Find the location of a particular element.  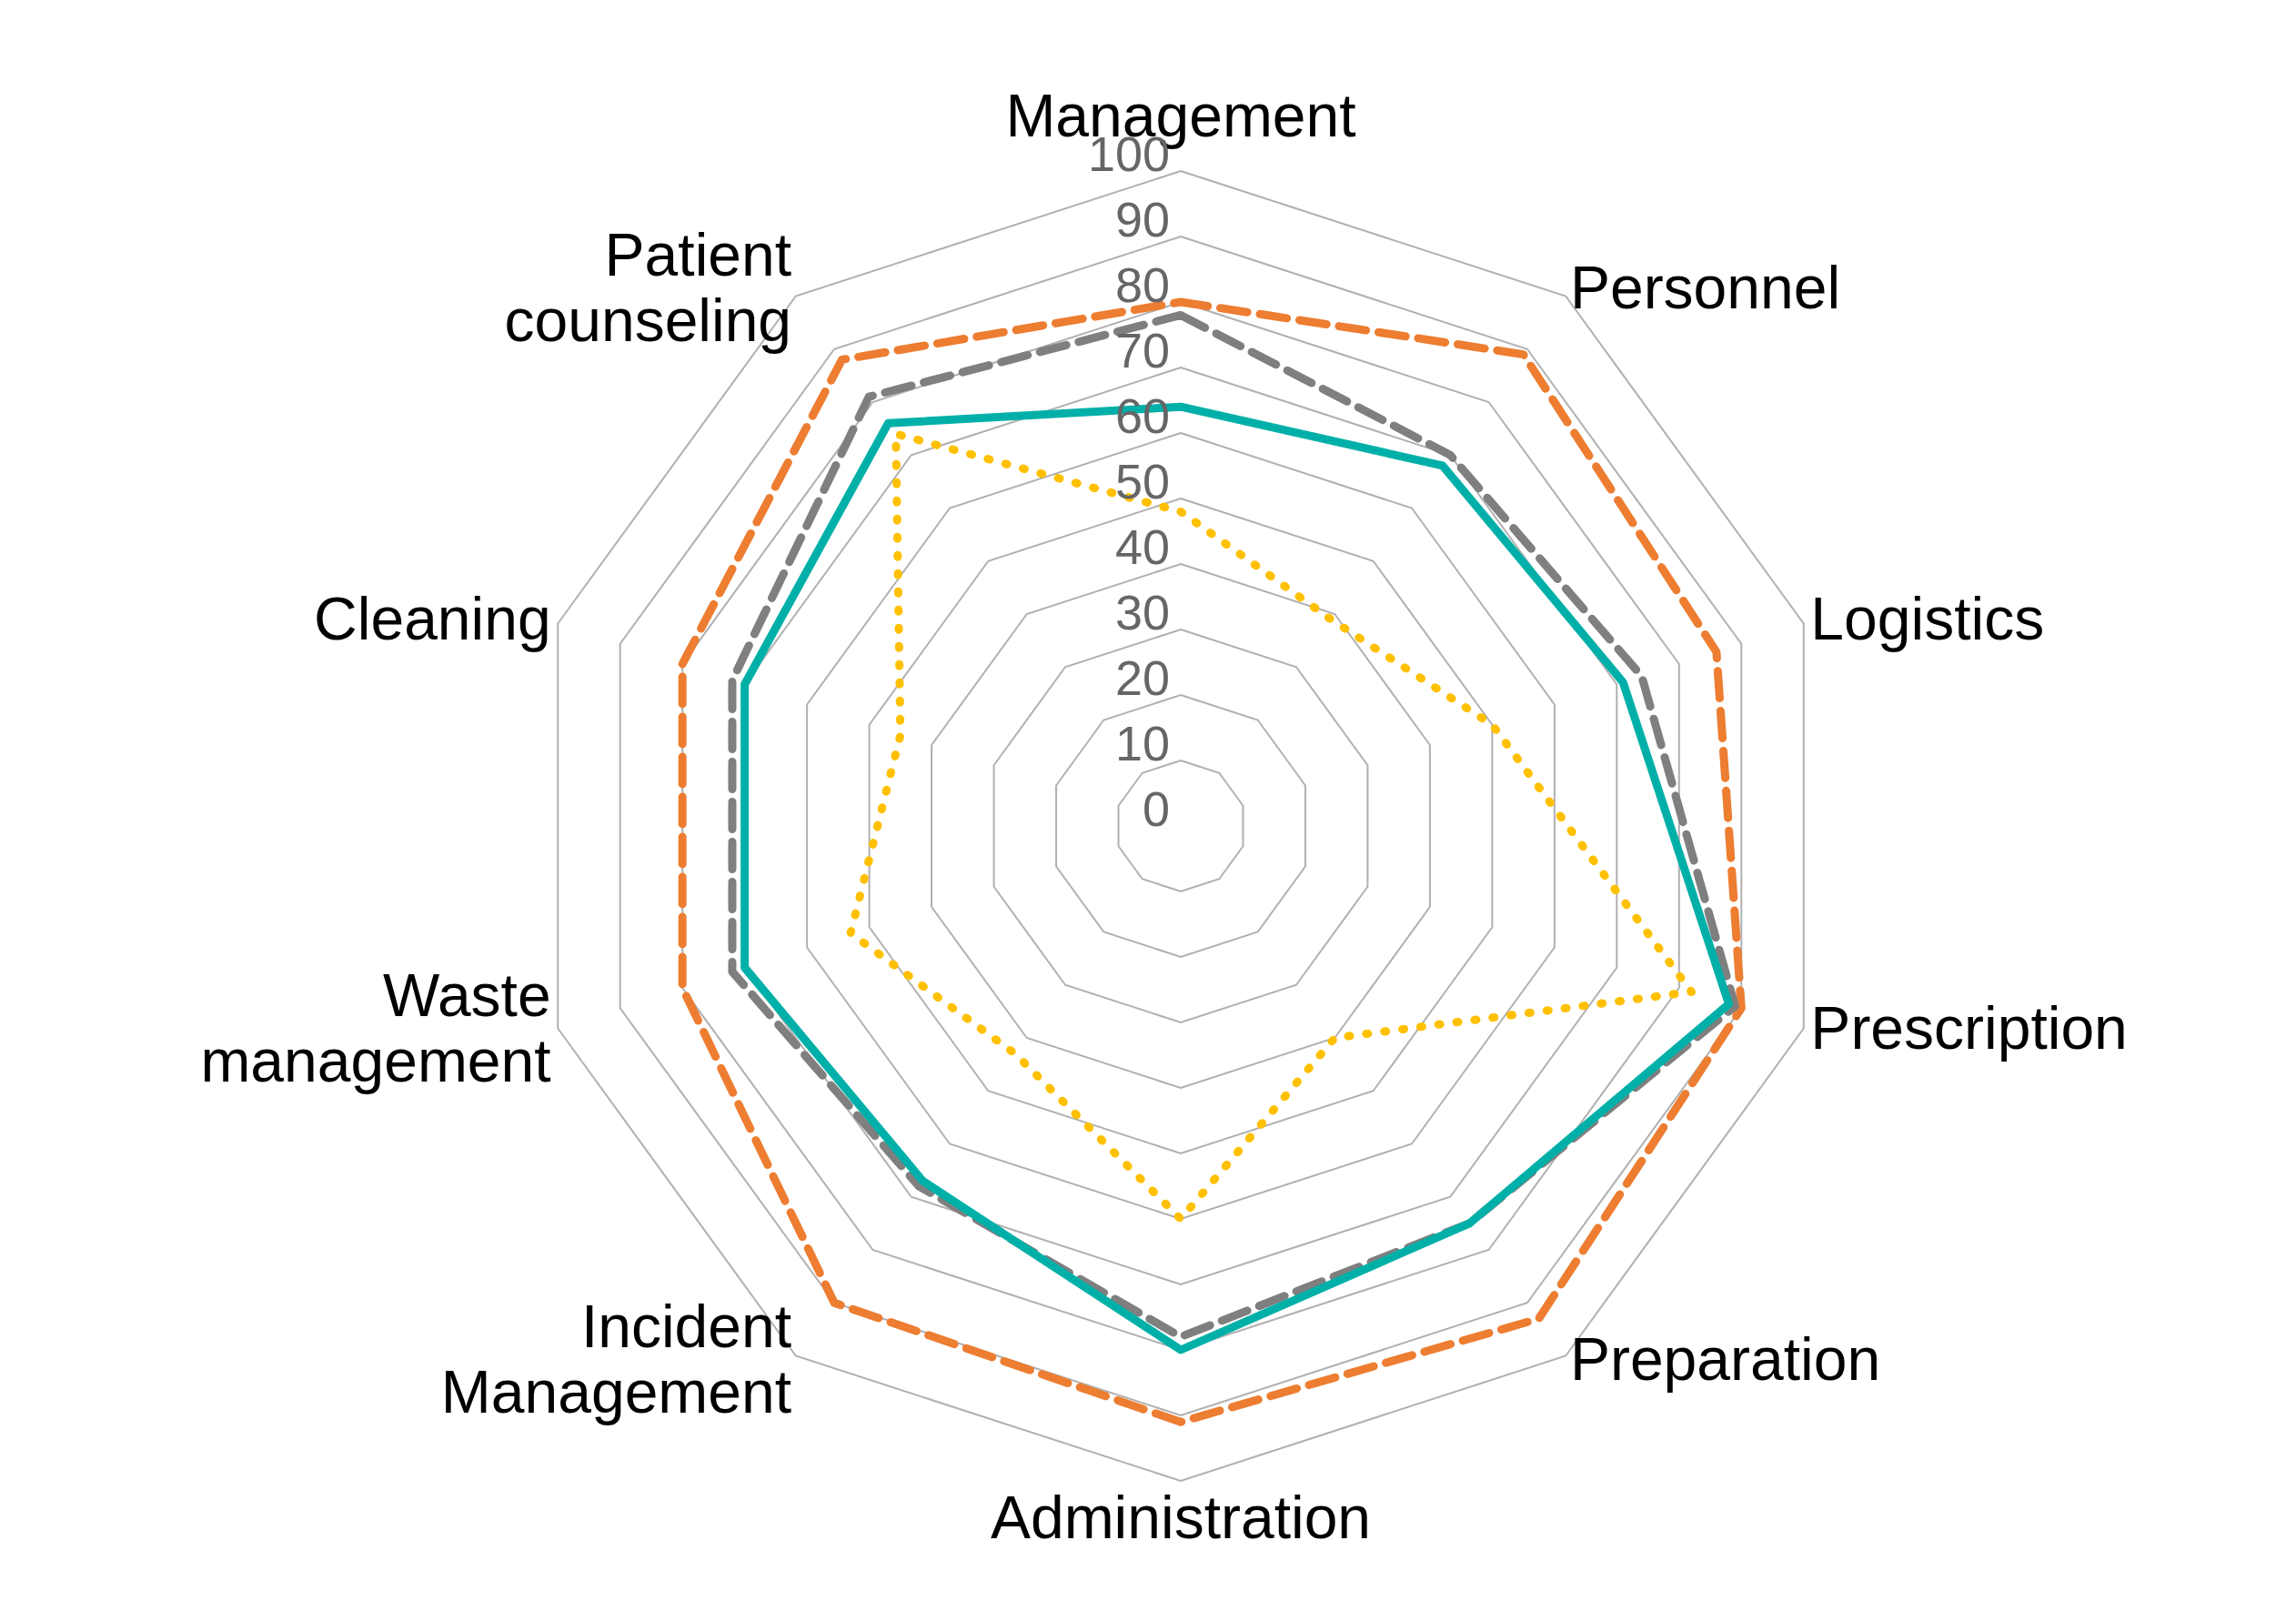

spoke-label: Waste management is located at coordinates (375, 1027).